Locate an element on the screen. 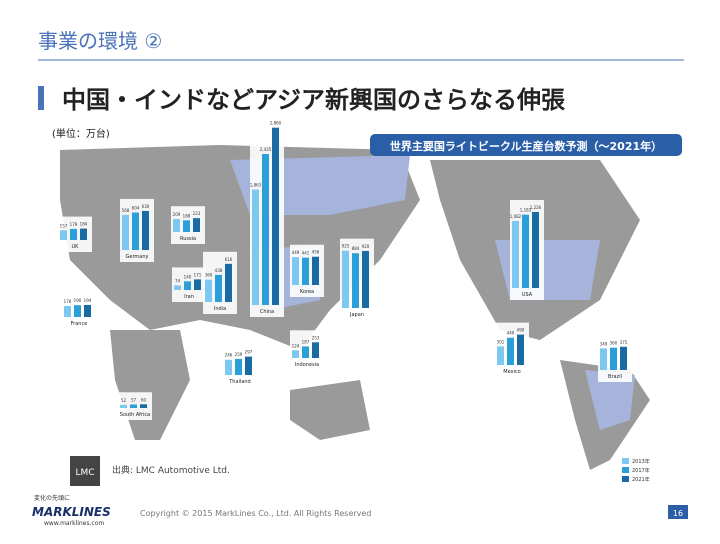 The height and width of the screenshot is (544, 720). value-label: 2,860 is located at coordinates (276, 123).